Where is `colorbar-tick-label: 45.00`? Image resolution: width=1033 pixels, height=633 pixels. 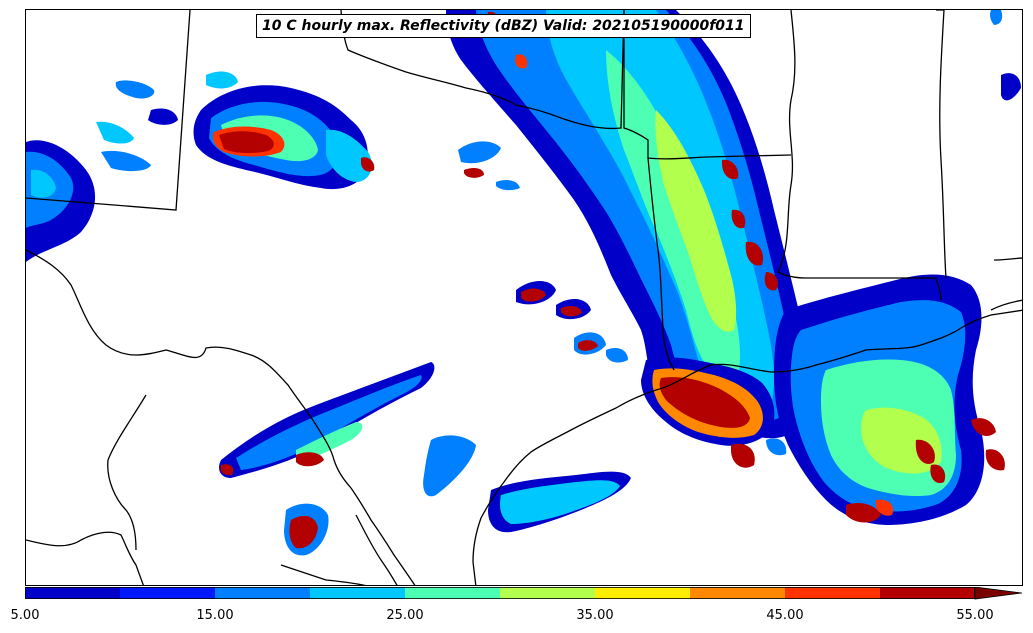 colorbar-tick-label: 45.00 is located at coordinates (785, 615).